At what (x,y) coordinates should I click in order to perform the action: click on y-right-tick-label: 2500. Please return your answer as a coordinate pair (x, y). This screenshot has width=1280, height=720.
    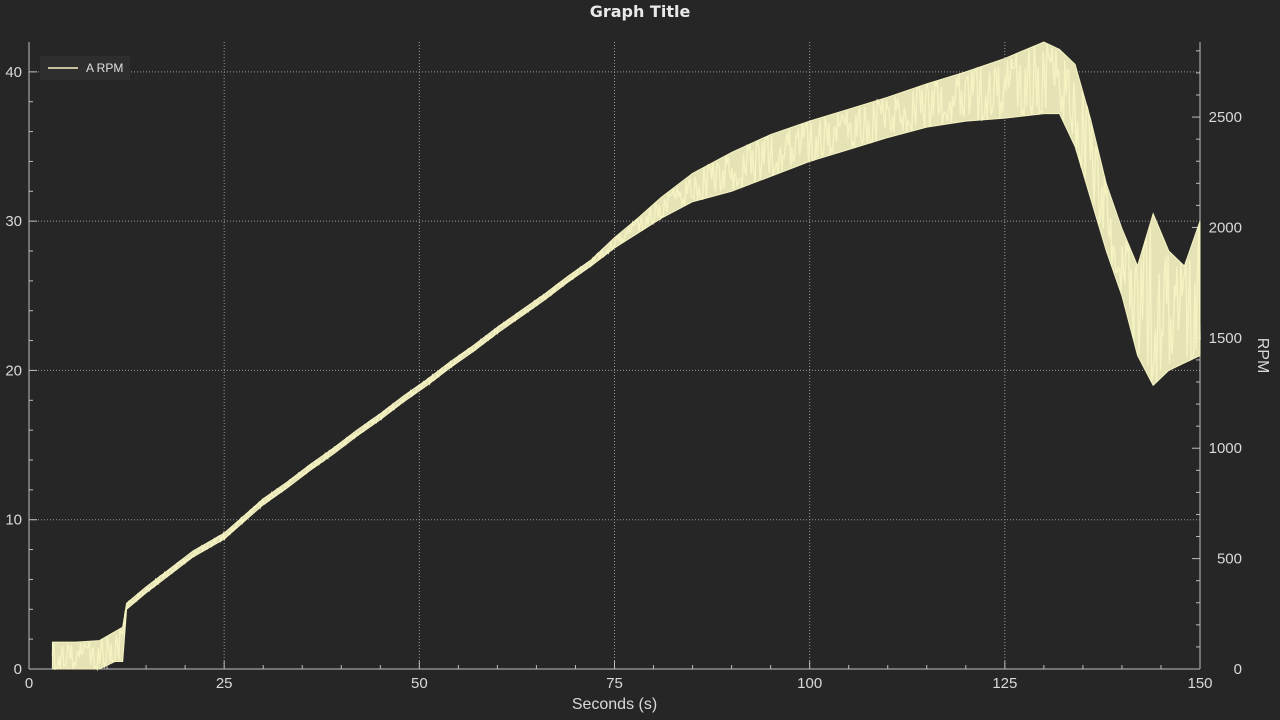
    Looking at the image, I should click on (1225, 117).